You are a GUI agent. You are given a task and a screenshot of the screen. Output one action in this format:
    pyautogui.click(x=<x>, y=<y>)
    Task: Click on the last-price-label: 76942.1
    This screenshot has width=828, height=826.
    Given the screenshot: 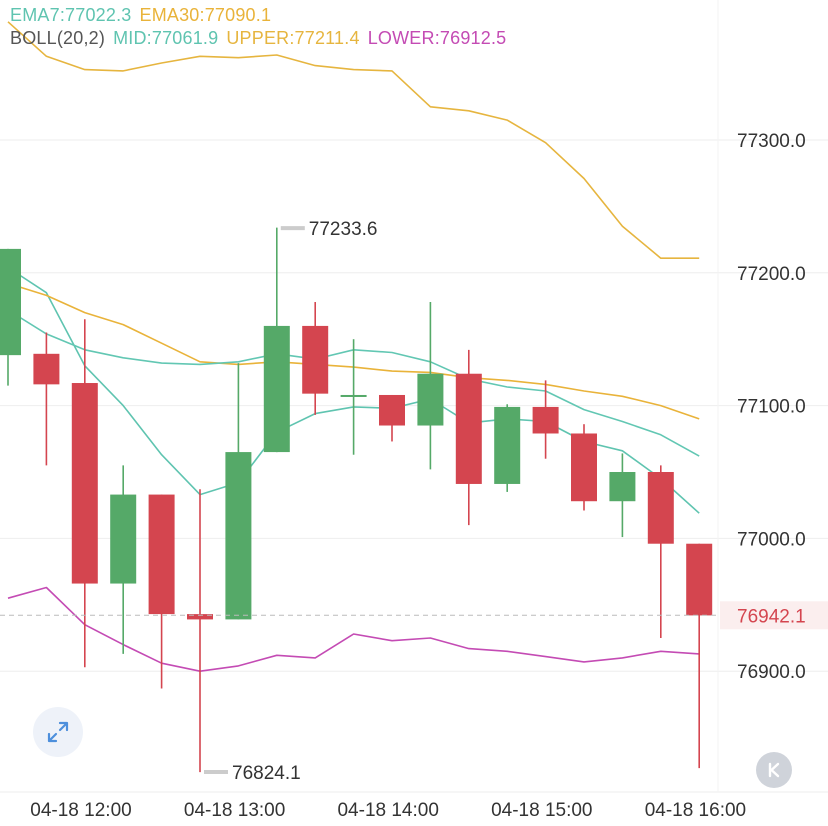 What is the action you would take?
    pyautogui.click(x=771, y=616)
    